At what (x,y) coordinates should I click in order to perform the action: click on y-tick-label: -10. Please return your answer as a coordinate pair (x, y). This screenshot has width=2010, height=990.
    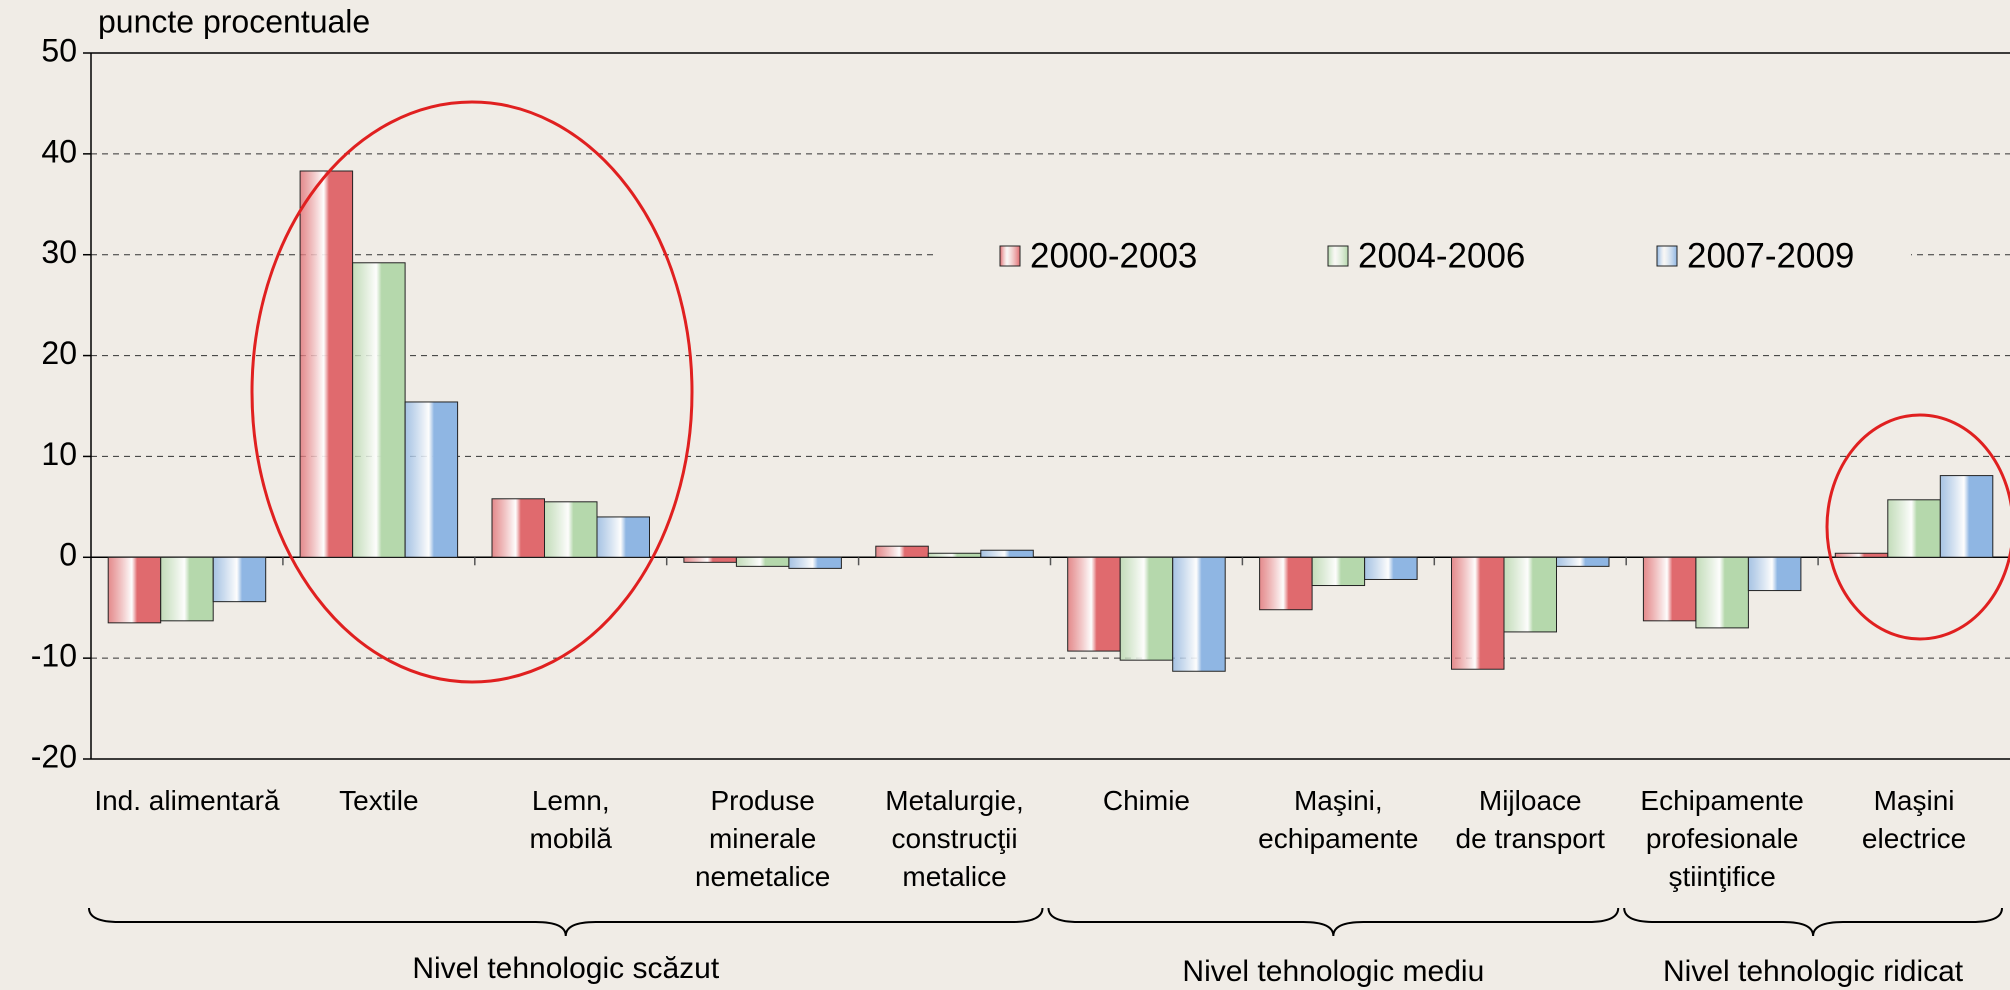
    Looking at the image, I should click on (54, 656).